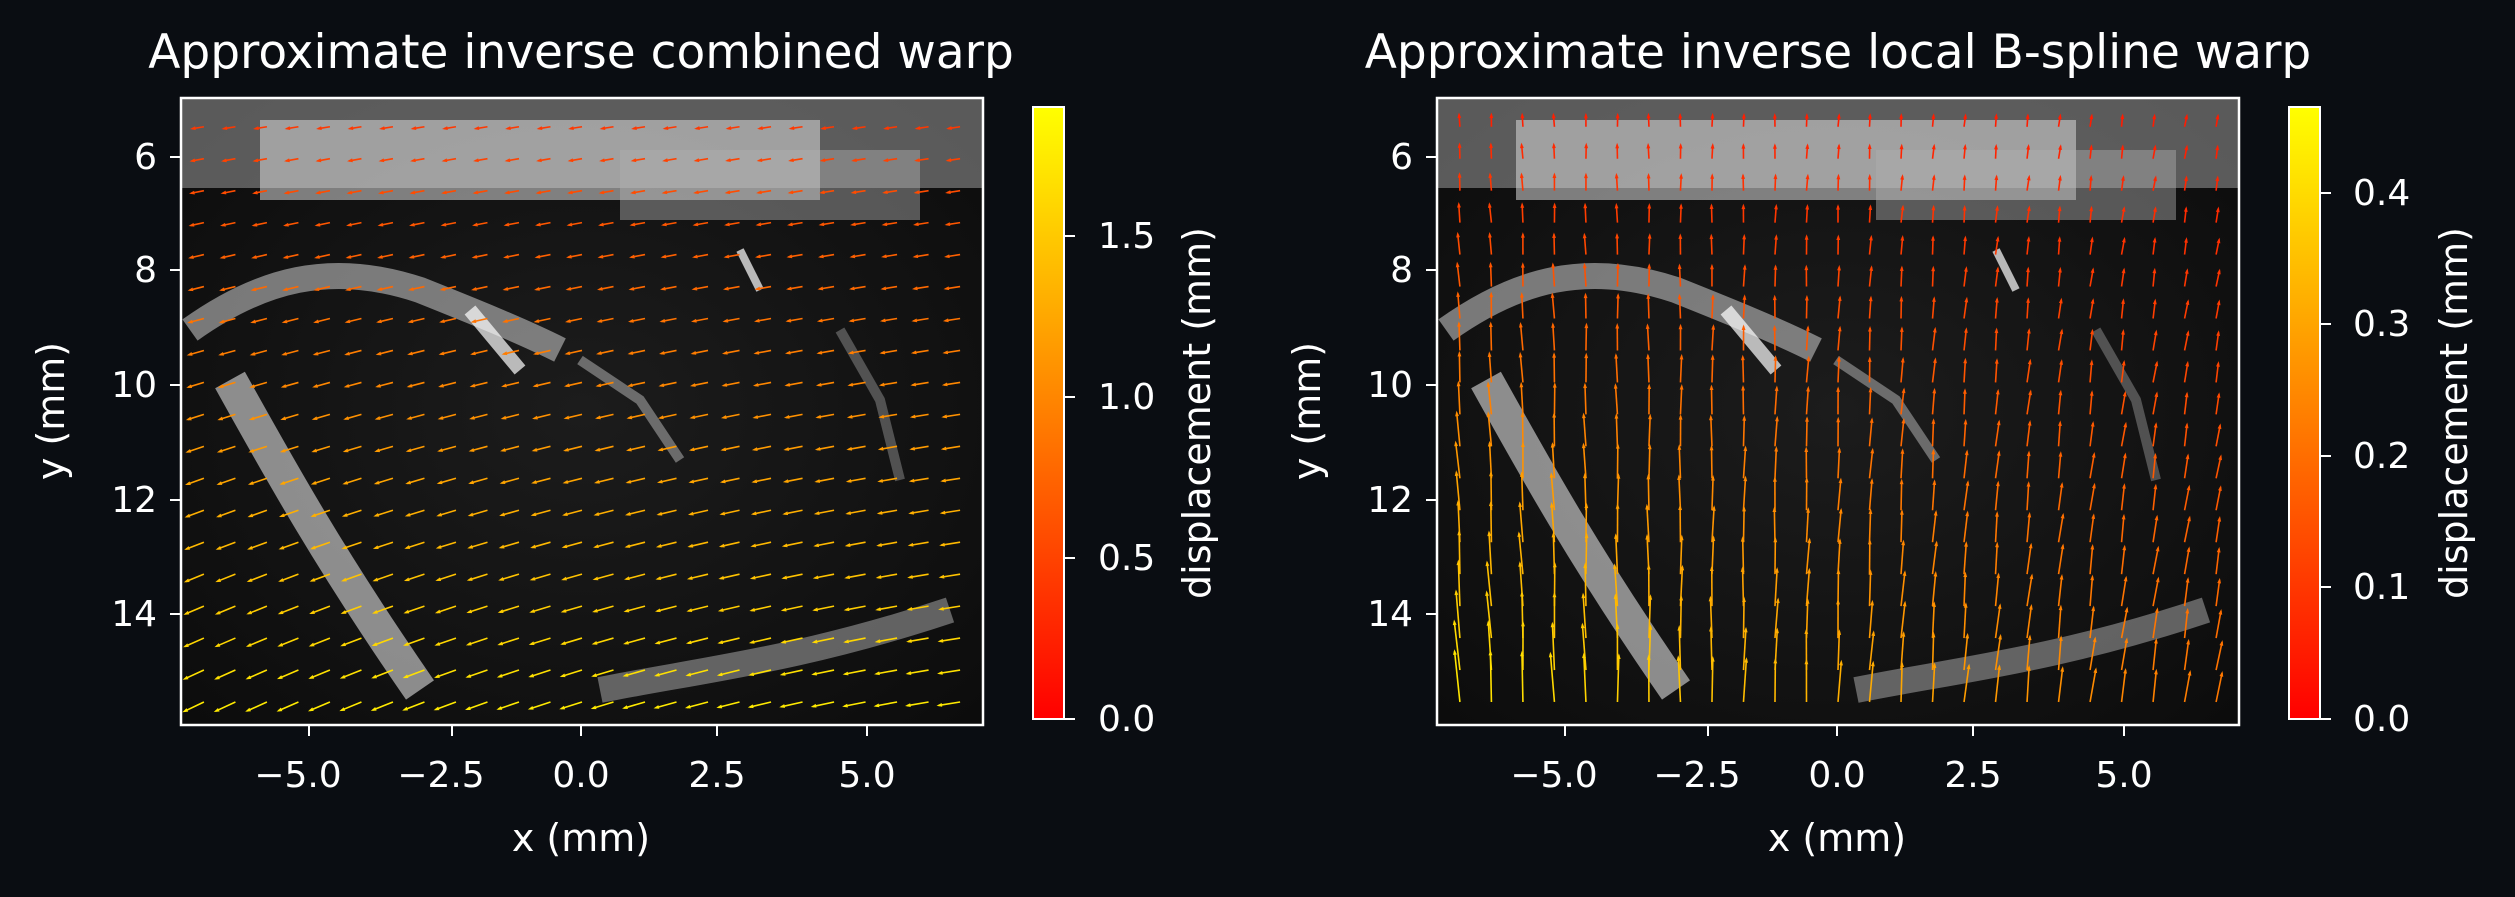  What do you see at coordinates (2454, 413) in the screenshot?
I see `colorbar-label: displacement (mm)` at bounding box center [2454, 413].